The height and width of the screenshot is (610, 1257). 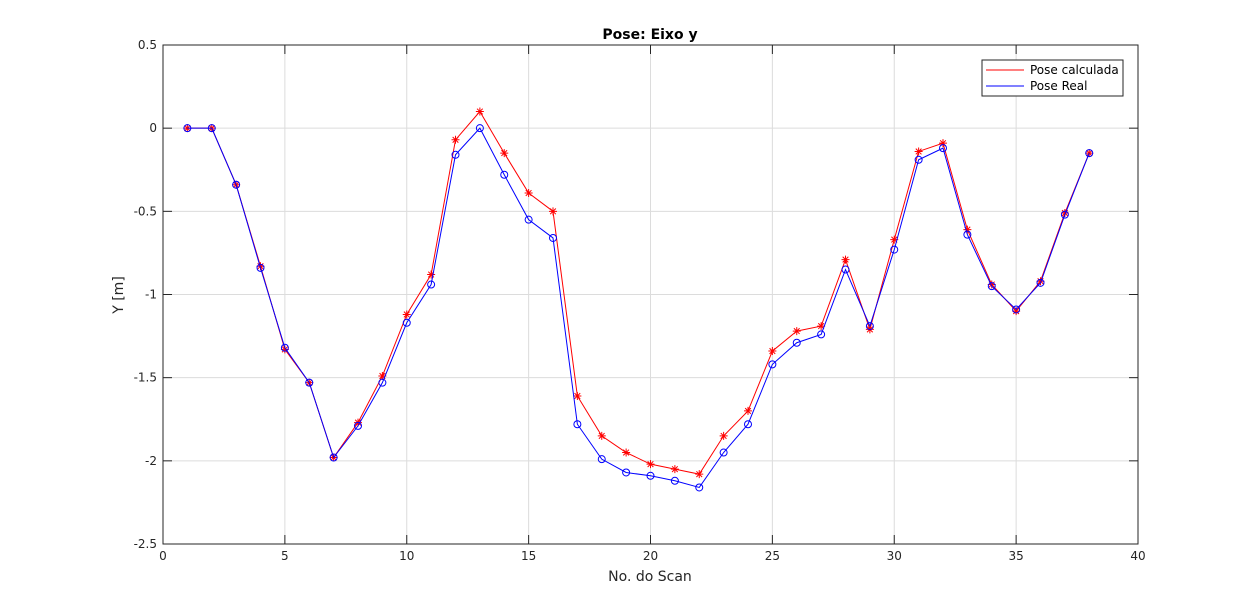 I want to click on x-tick-label: 20, so click(x=650, y=556).